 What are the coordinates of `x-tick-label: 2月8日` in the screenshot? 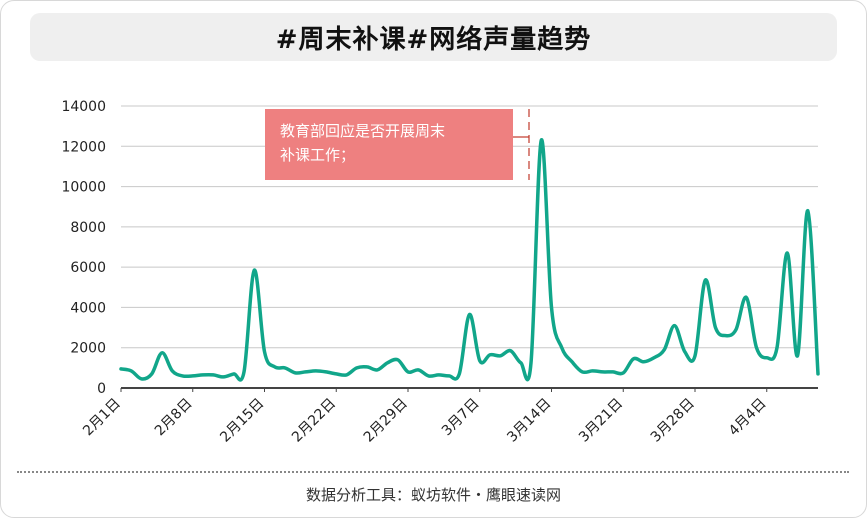 It's located at (174, 418).